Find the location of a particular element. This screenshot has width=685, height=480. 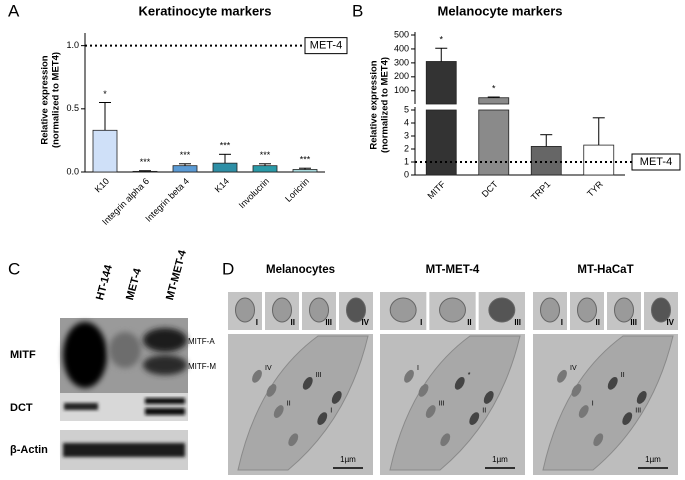

panel-label: D is located at coordinates (228, 268).